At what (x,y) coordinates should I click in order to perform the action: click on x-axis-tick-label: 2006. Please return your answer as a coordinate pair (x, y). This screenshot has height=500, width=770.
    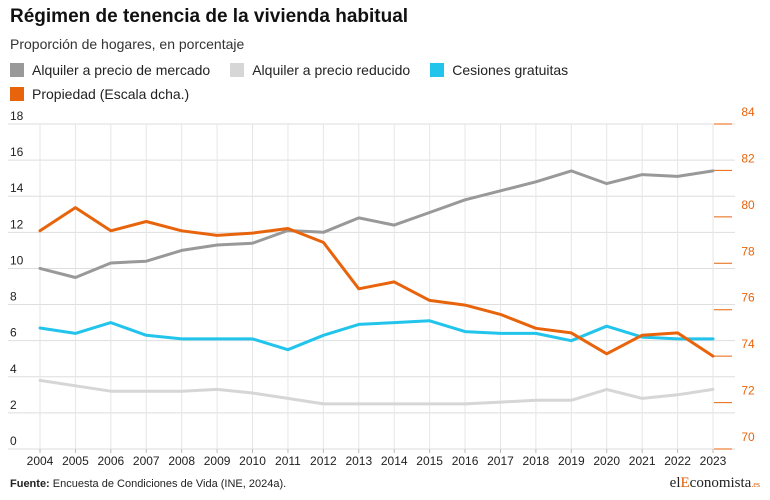
    Looking at the image, I should click on (110, 461).